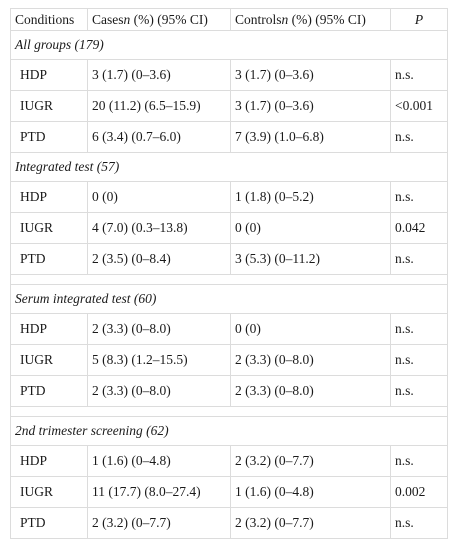  I want to click on controls-cell: 1 (1.6) (0–4.8), so click(310, 492).